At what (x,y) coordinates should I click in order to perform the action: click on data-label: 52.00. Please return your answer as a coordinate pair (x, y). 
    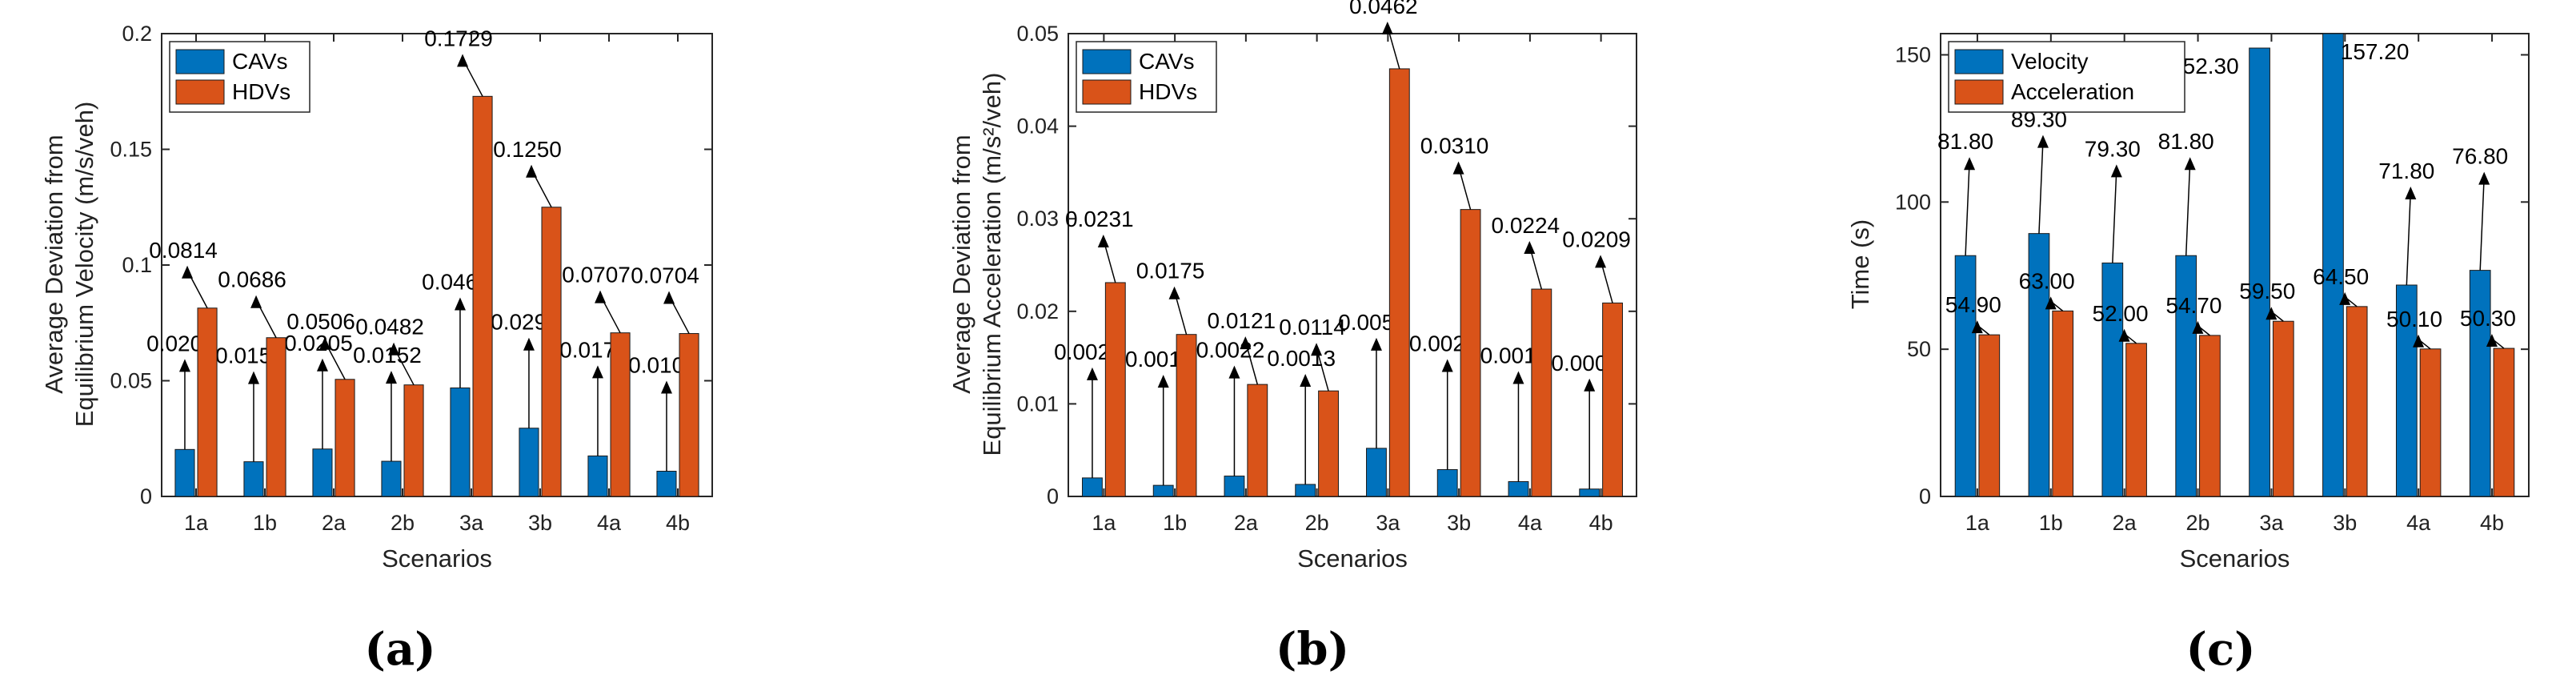
    Looking at the image, I should click on (2121, 313).